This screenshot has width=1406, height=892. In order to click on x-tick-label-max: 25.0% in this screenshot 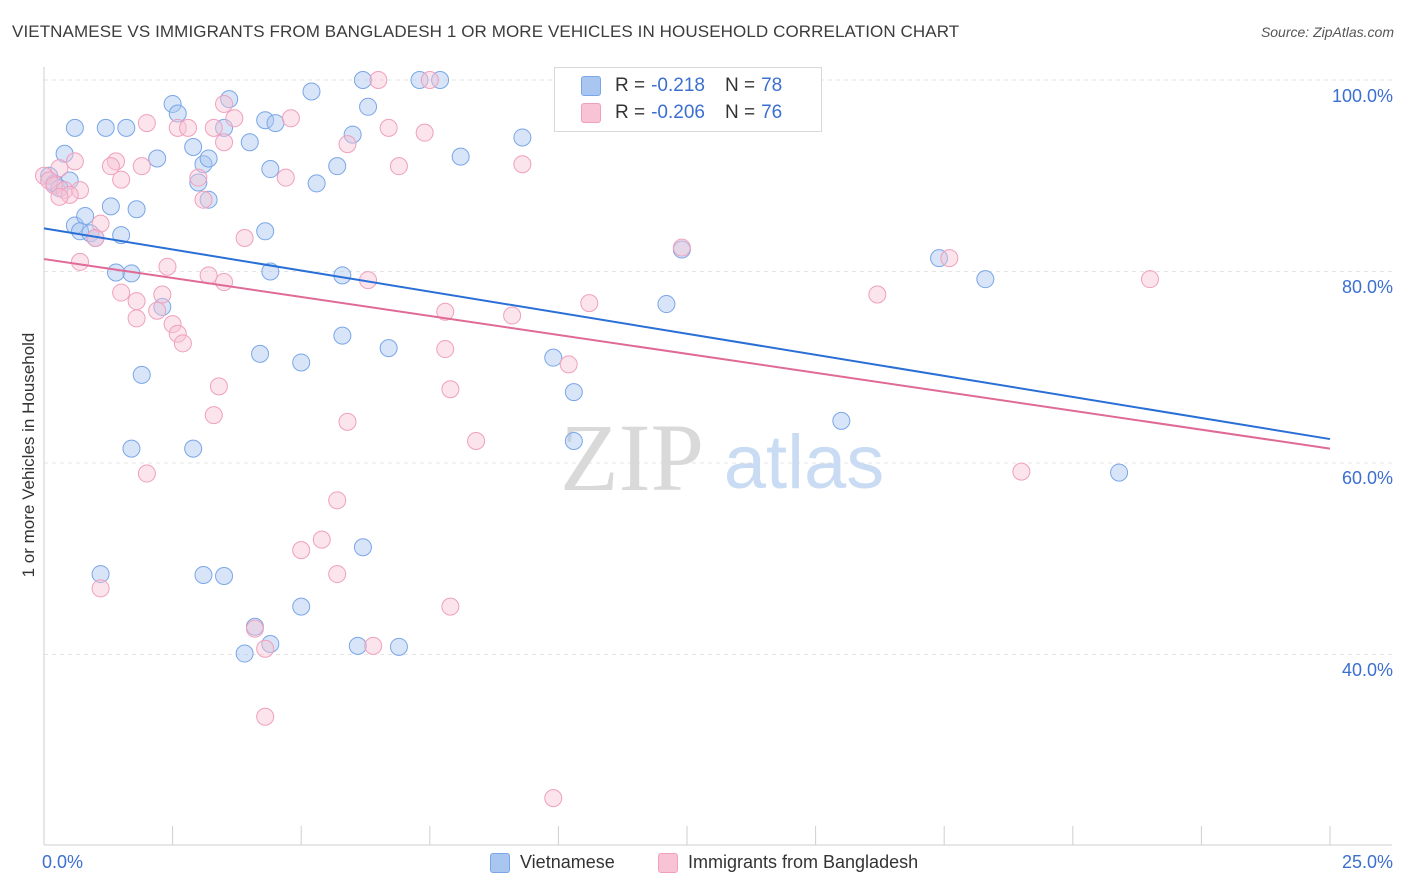, I will do `click(1367, 862)`.